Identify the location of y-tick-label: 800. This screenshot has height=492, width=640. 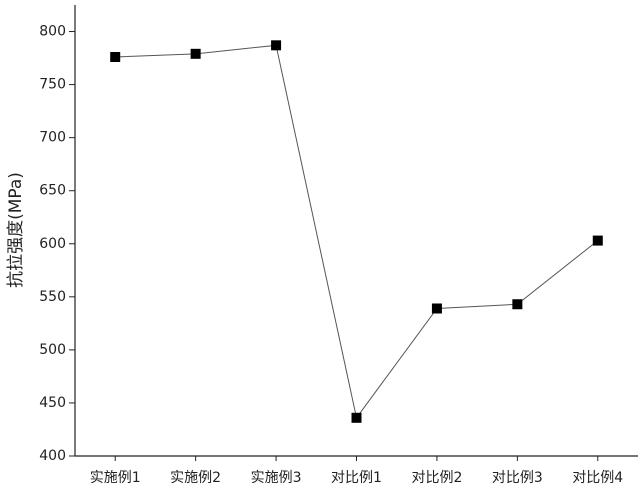
(52, 32).